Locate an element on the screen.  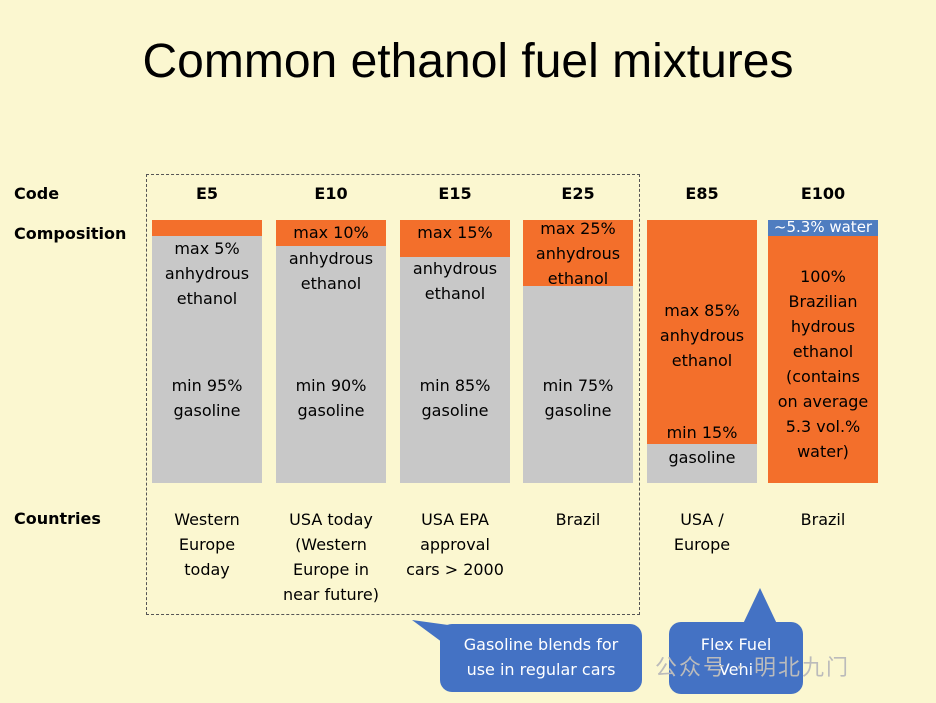
ethanol-label-line: Brazilian is located at coordinates (823, 301).